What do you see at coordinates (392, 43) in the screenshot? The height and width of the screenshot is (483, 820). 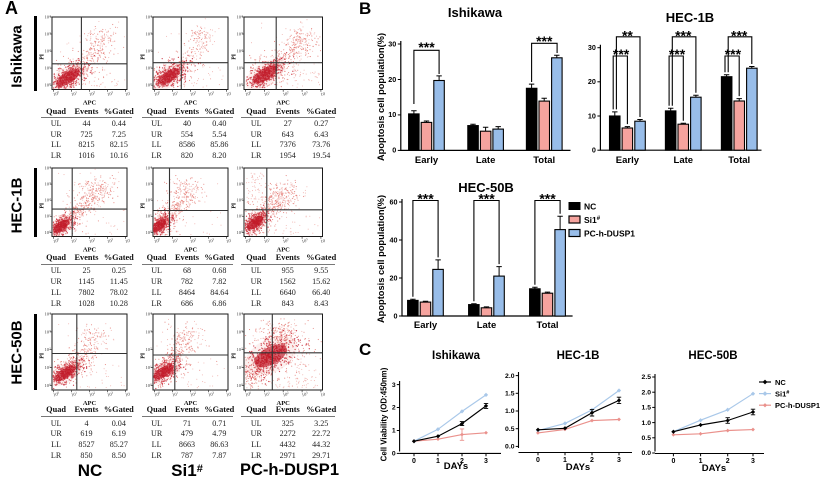 I see `svg-text: 30` at bounding box center [392, 43].